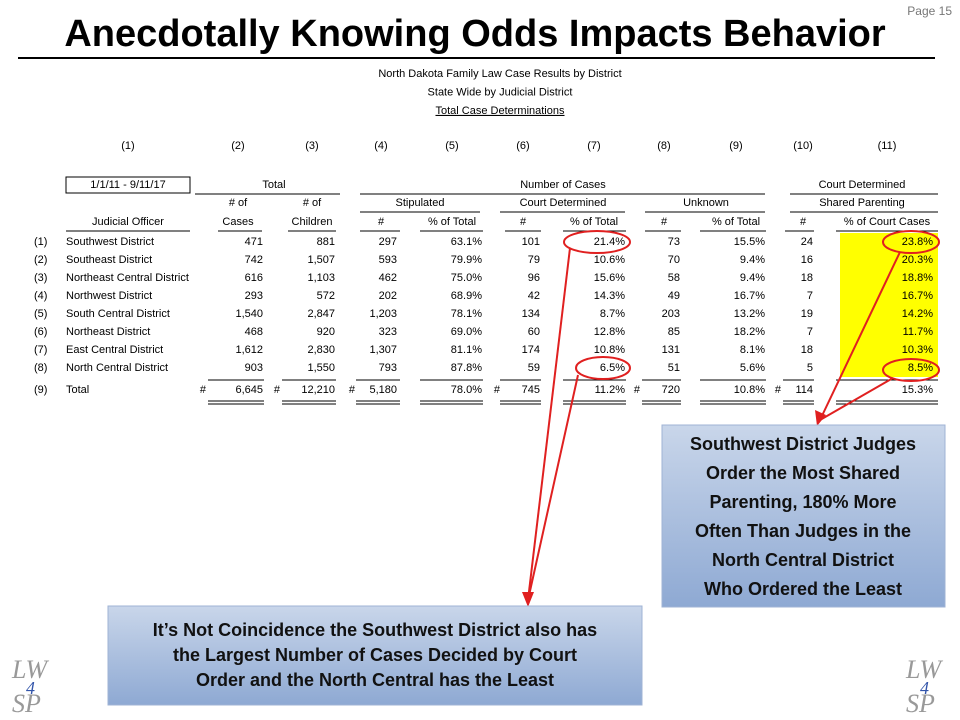 The image size is (960, 720). I want to click on cell: 16.7%, so click(917, 296).